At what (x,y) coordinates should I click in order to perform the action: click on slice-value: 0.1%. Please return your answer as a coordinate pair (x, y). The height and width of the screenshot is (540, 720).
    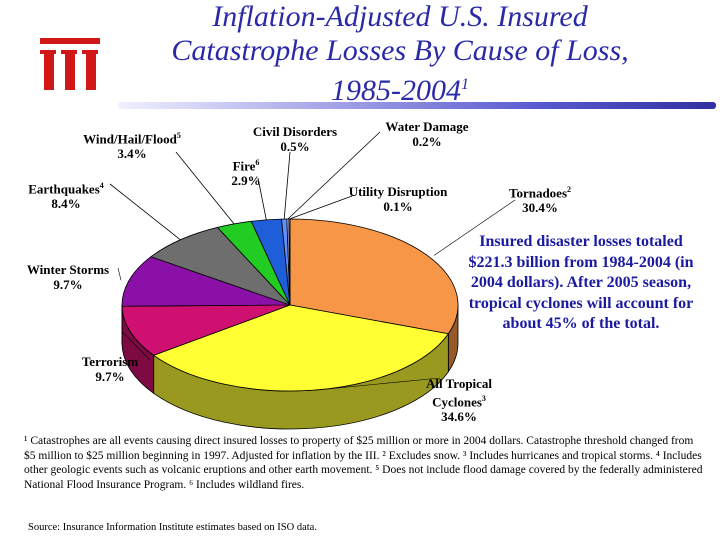
    Looking at the image, I should click on (398, 206).